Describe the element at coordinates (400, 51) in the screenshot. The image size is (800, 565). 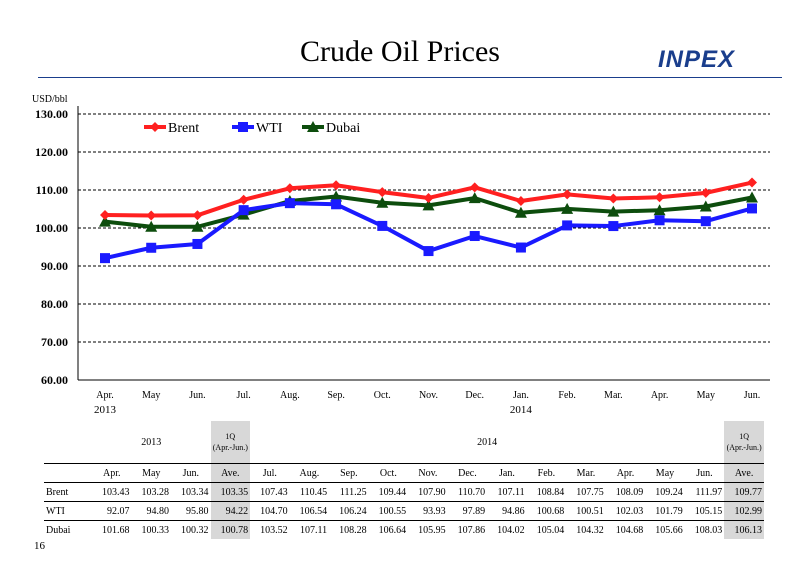
I see `page-title: Crude Oil Prices` at that location.